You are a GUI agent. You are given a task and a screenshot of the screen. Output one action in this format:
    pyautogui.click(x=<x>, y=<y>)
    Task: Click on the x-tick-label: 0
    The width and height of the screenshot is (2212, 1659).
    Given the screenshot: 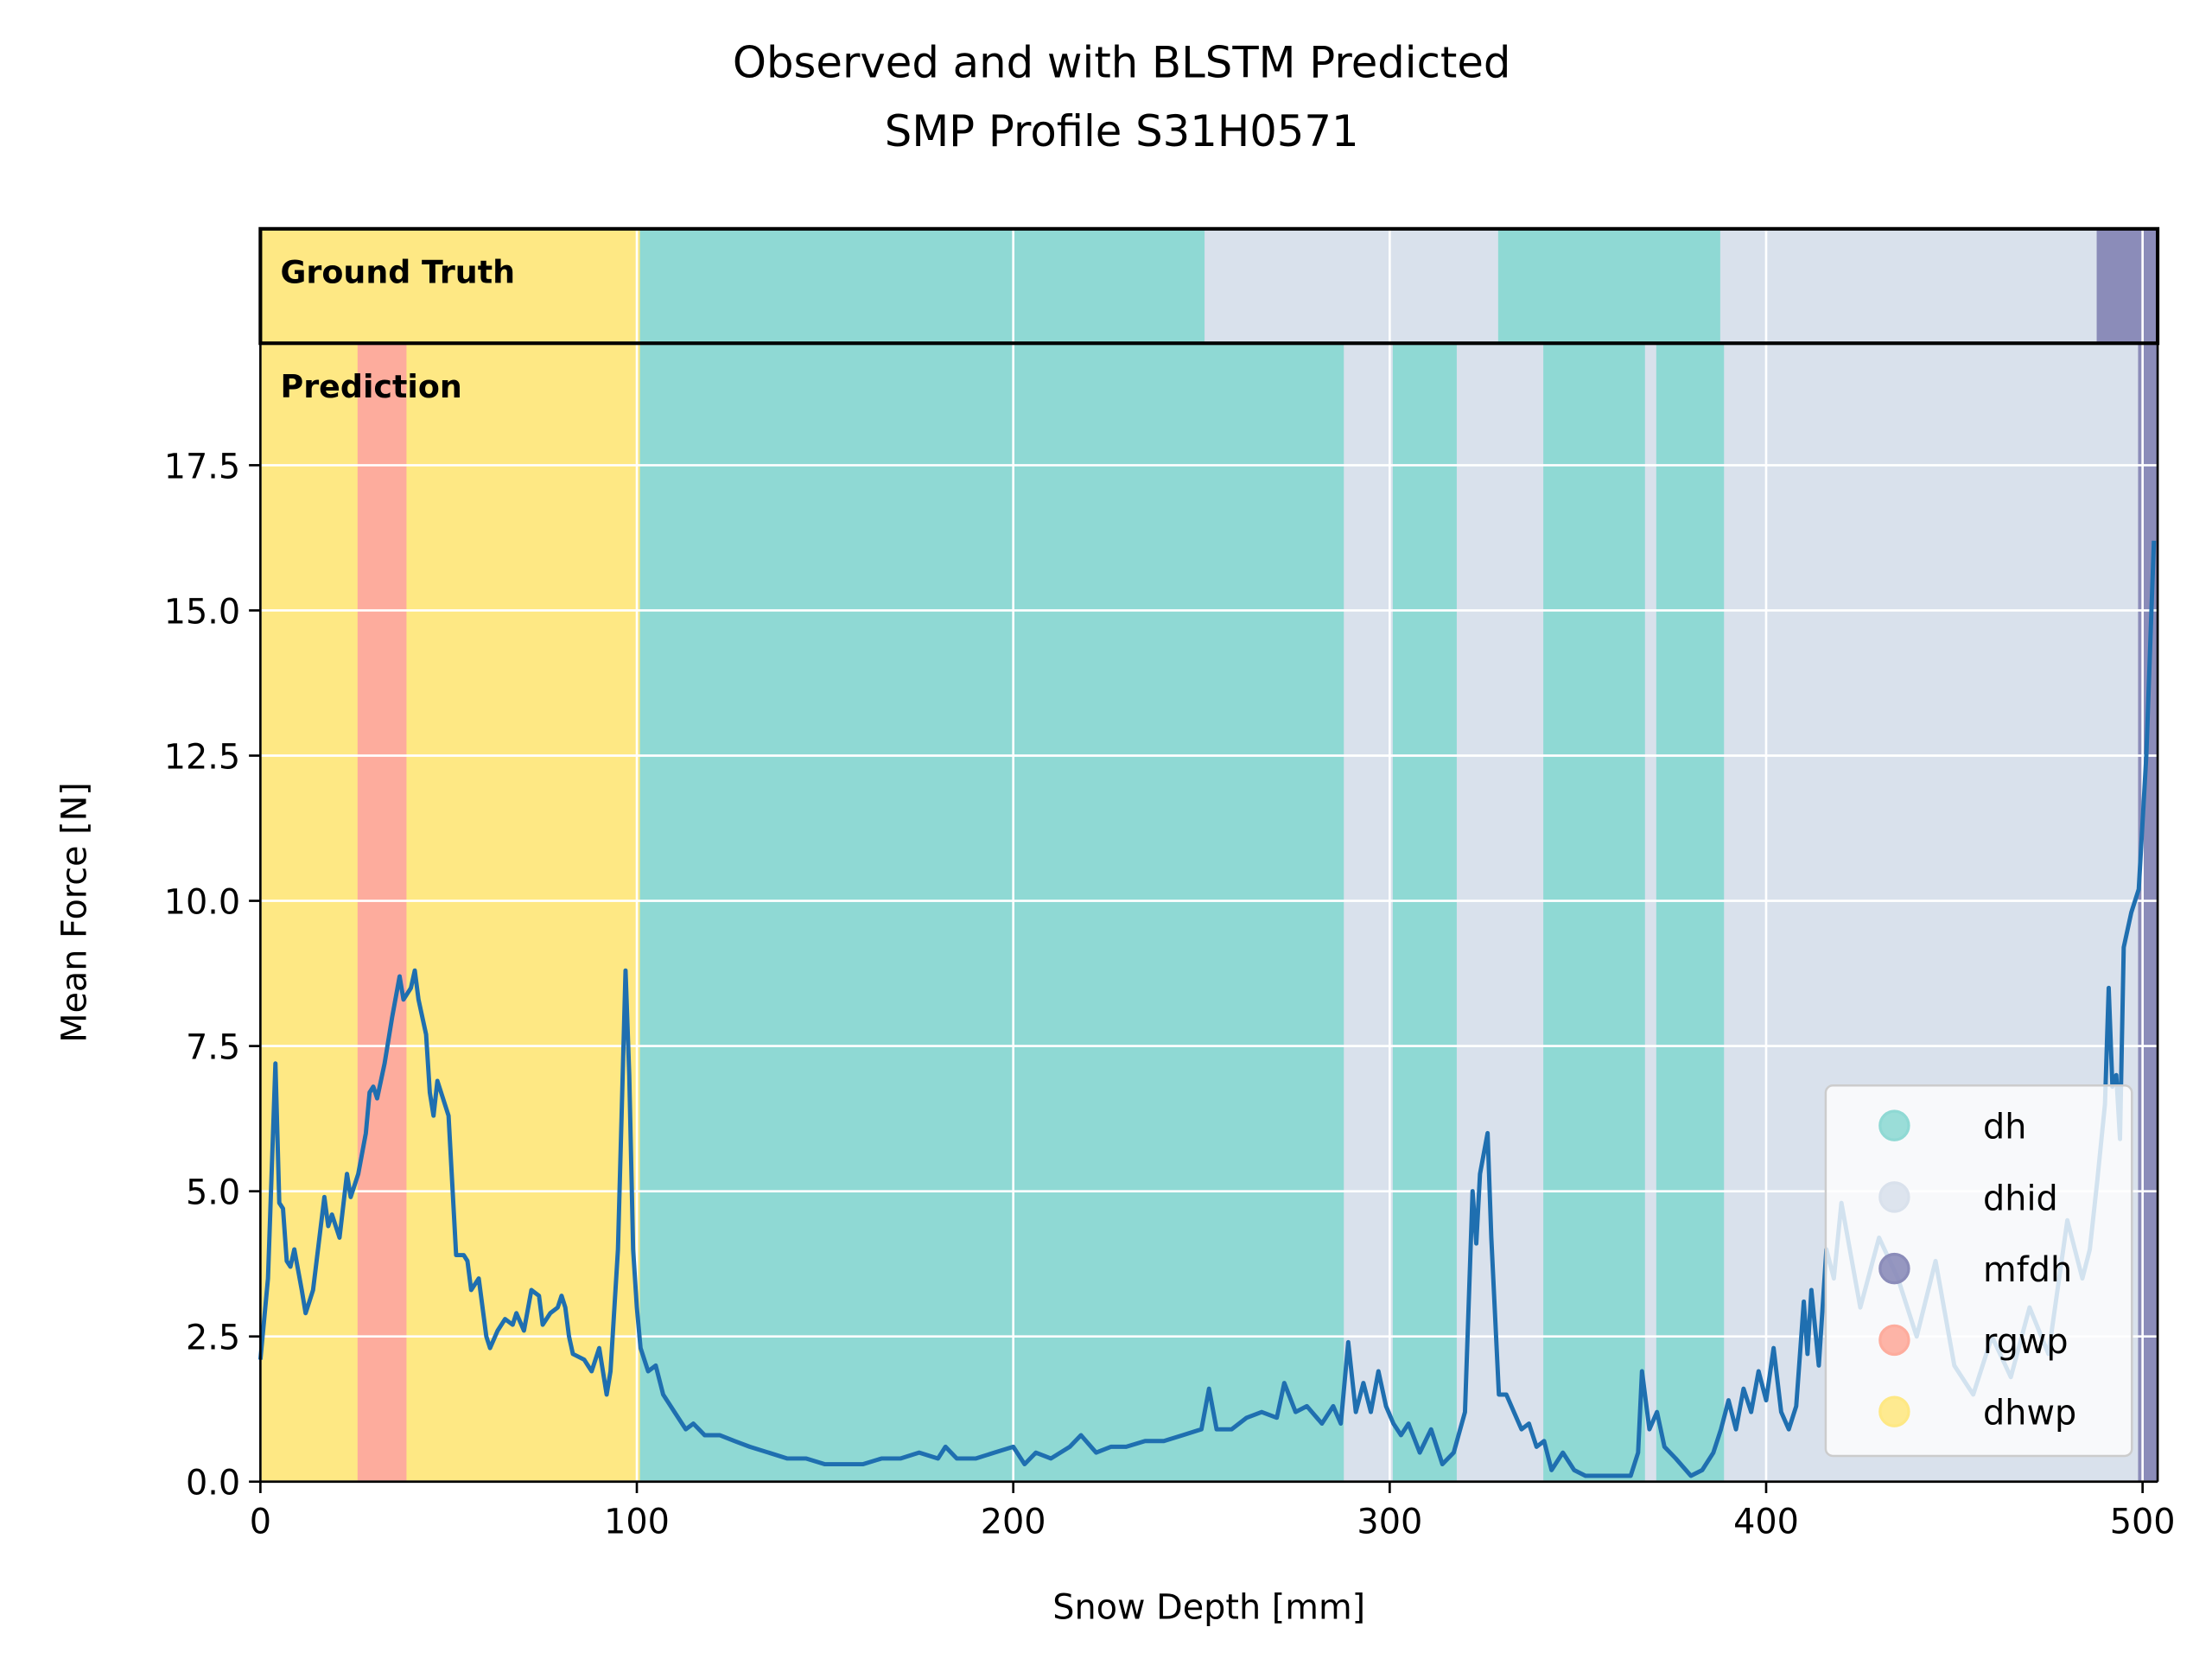 What is the action you would take?
    pyautogui.click(x=260, y=1521)
    